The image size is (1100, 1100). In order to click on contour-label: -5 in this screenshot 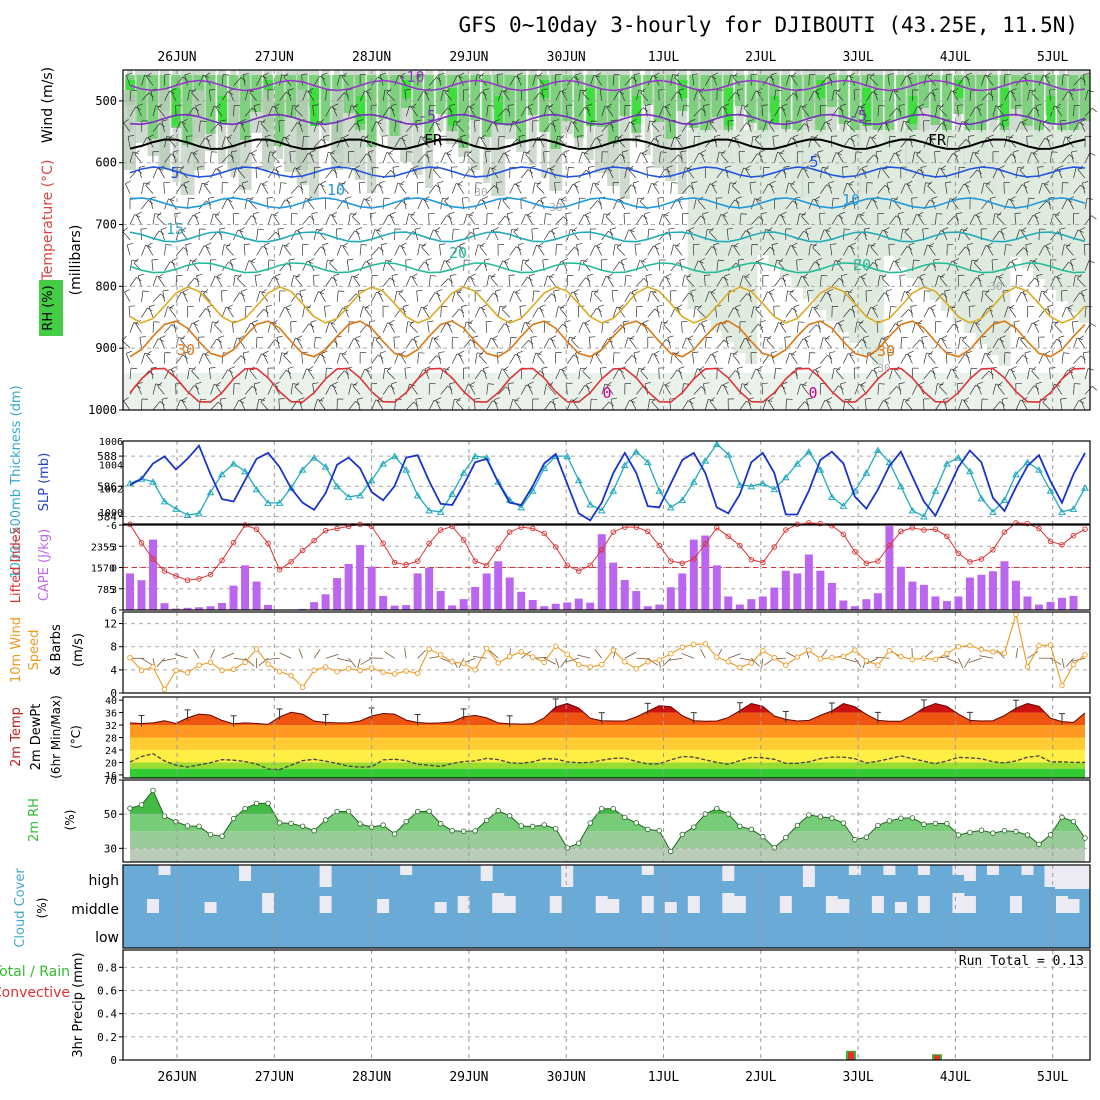, I will do `click(427, 116)`.